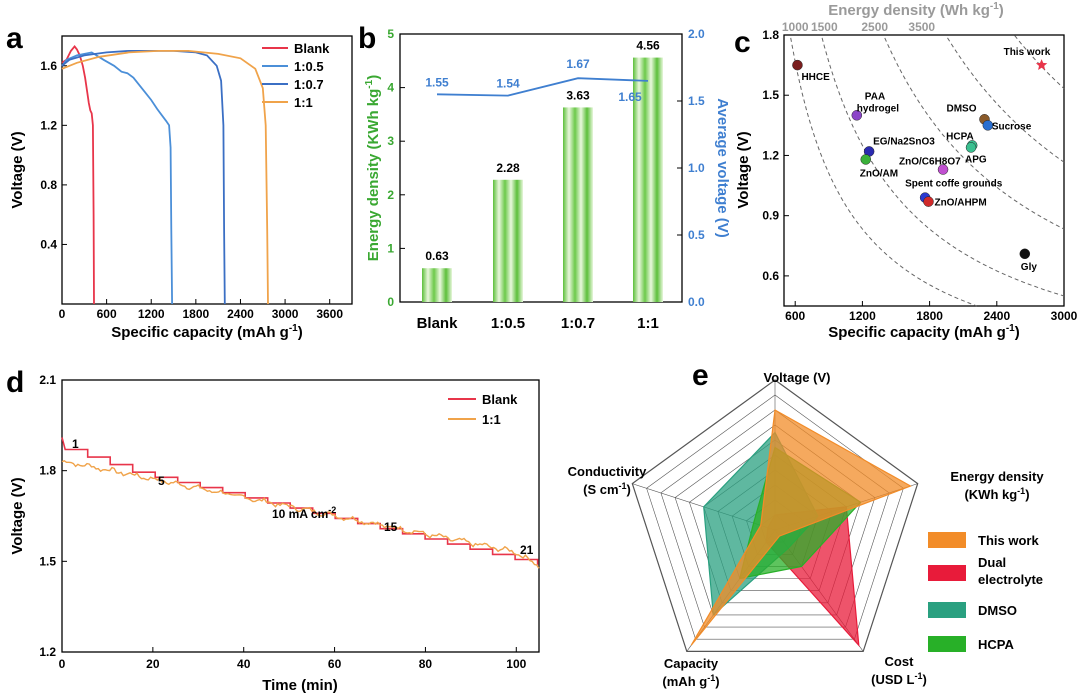  Describe the element at coordinates (161, 481) in the screenshot. I see `panel-d-annotation-5: 5` at that location.